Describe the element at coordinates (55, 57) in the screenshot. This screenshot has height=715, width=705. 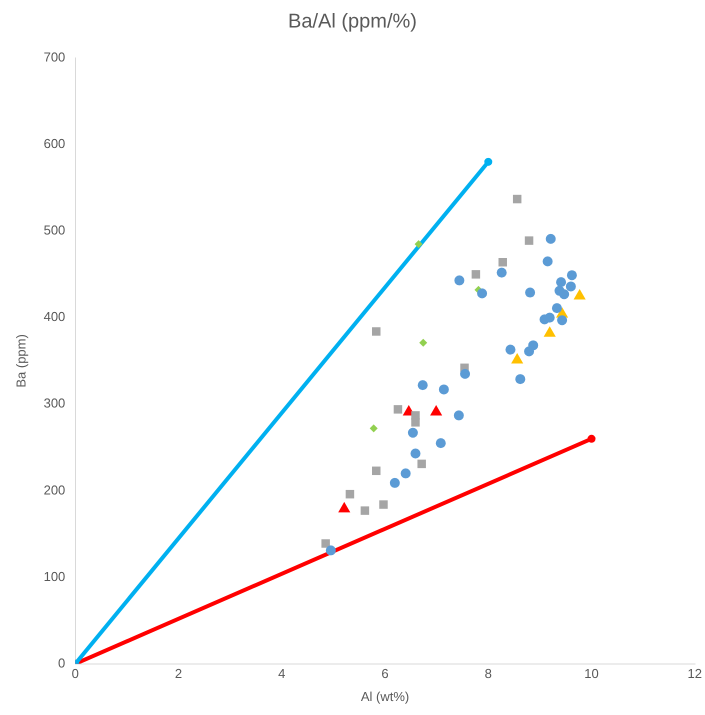
I see `y-tick-label: 700` at that location.